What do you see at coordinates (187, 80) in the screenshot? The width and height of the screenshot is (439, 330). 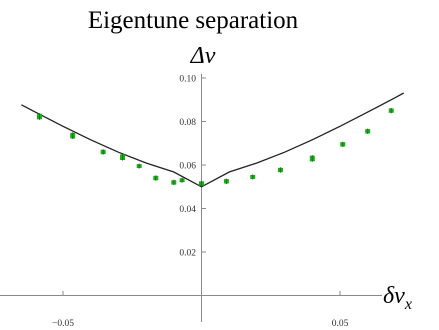 I see `y-tick-label: 0.10` at bounding box center [187, 80].